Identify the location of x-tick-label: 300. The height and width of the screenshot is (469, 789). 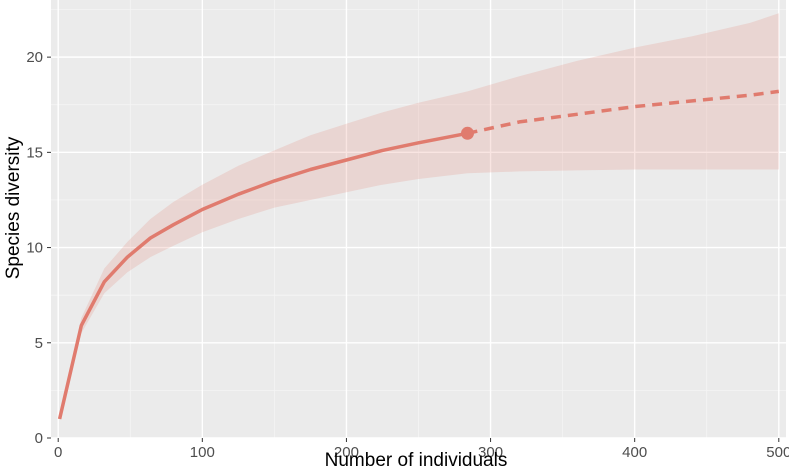
(490, 452).